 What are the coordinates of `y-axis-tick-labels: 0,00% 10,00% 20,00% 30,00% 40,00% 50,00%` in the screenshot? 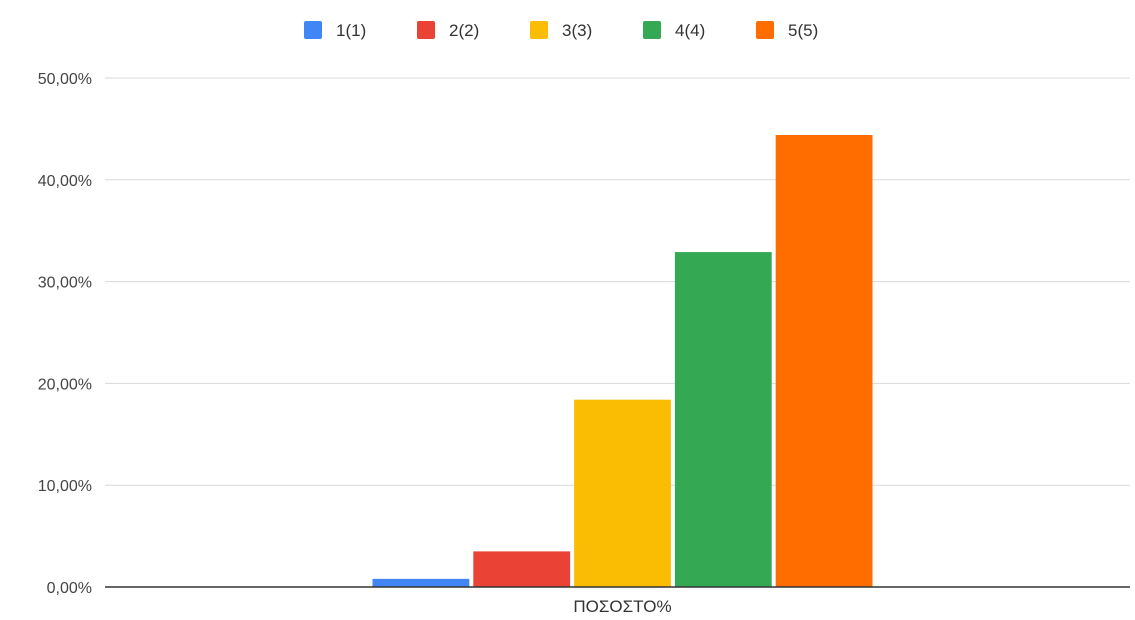 It's located at (65, 334).